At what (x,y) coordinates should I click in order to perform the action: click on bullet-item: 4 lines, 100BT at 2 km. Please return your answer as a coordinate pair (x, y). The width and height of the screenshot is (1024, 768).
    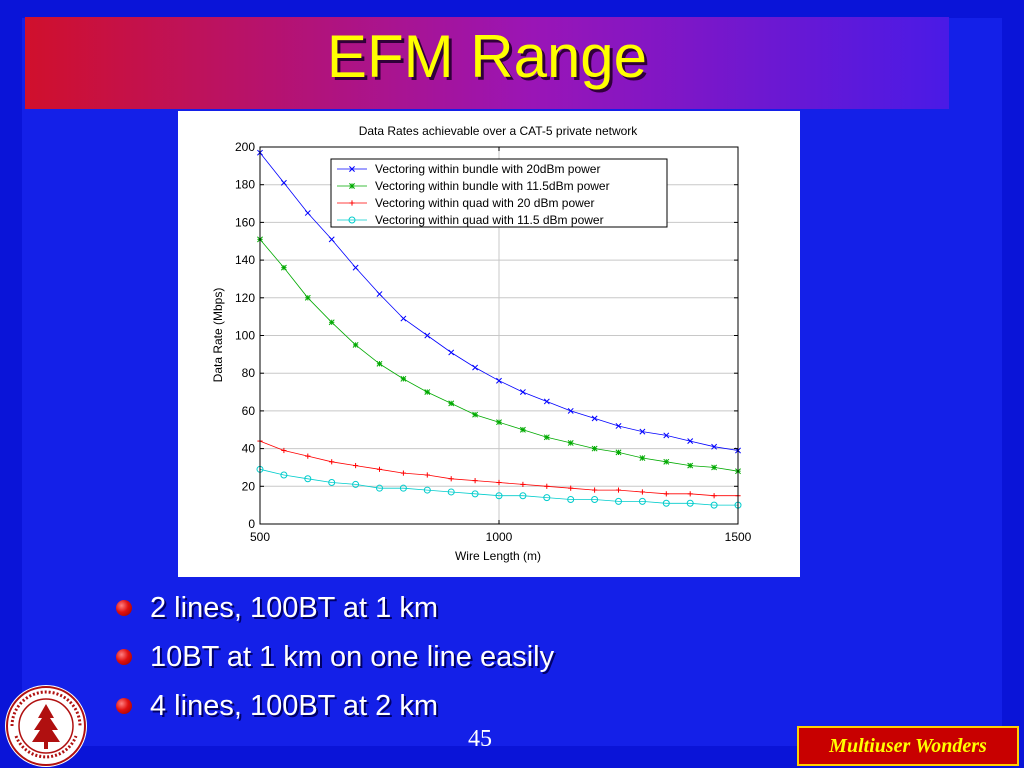
    Looking at the image, I should click on (333, 710).